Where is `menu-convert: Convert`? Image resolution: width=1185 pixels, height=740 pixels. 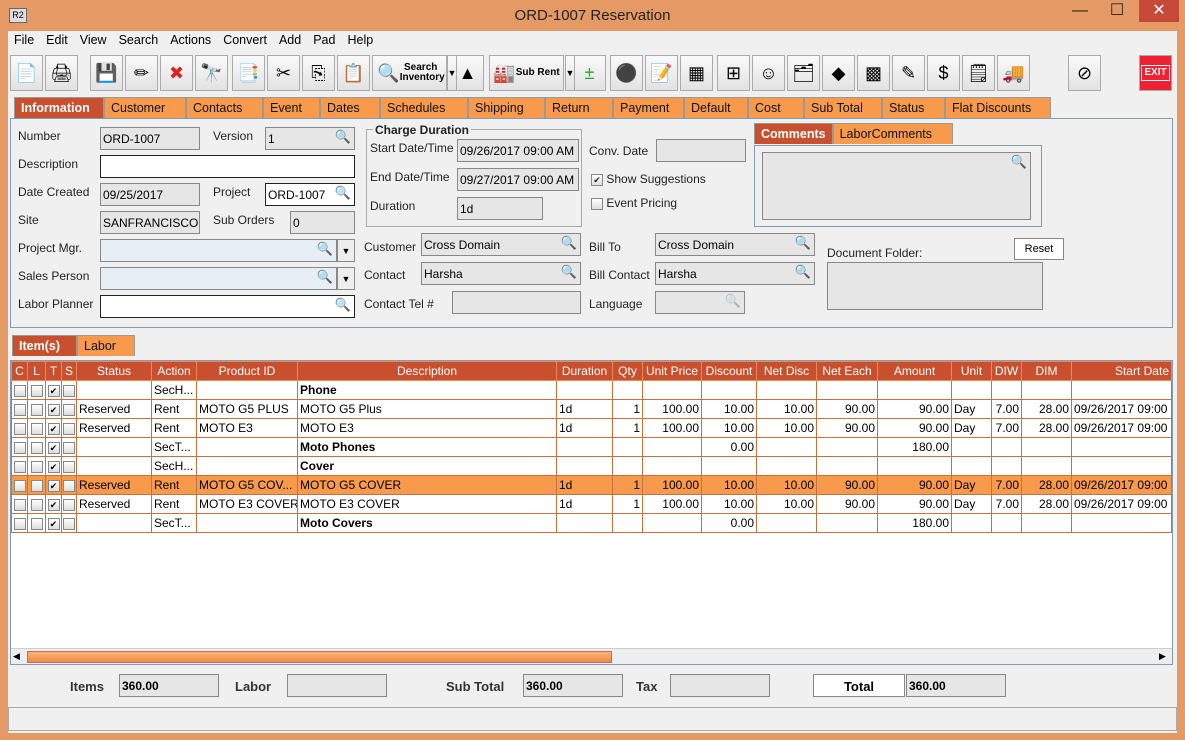
menu-convert: Convert is located at coordinates (245, 40).